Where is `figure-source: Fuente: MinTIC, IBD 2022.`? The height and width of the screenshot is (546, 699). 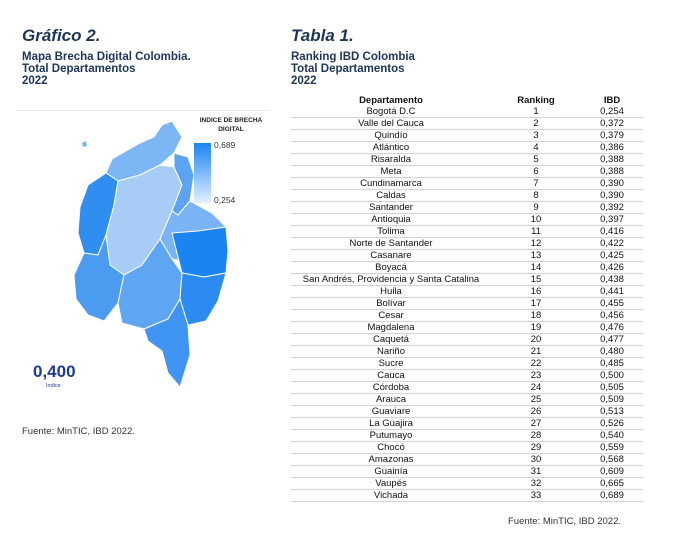
figure-source: Fuente: MinTIC, IBD 2022. is located at coordinates (78, 431).